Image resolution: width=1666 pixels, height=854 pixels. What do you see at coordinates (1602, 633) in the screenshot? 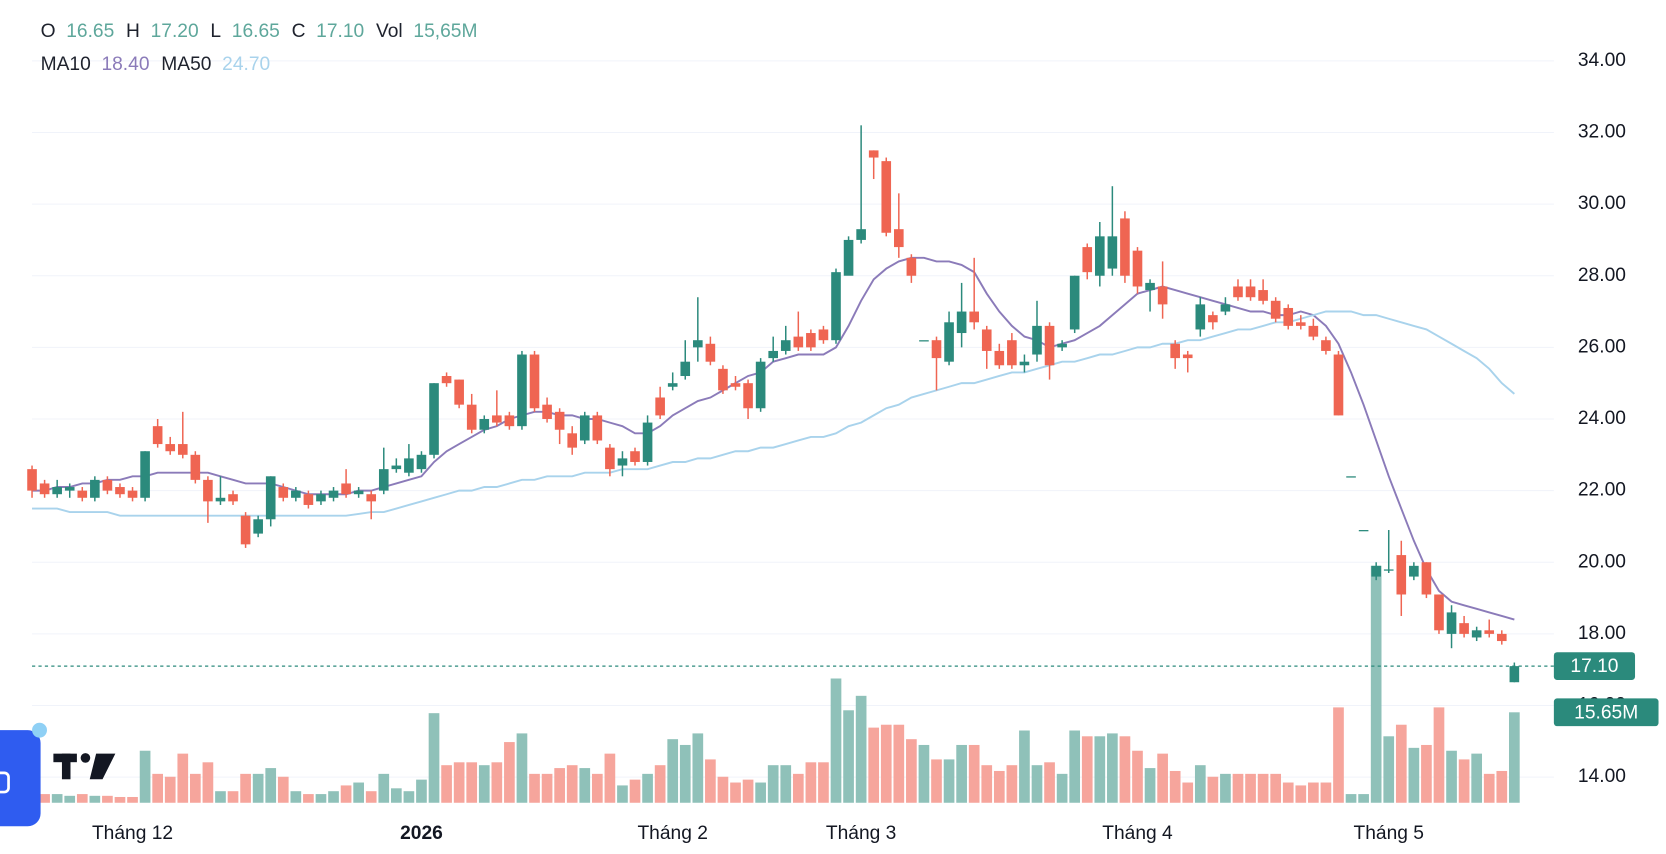
I see `y-tick-label: 18.00` at bounding box center [1602, 633].